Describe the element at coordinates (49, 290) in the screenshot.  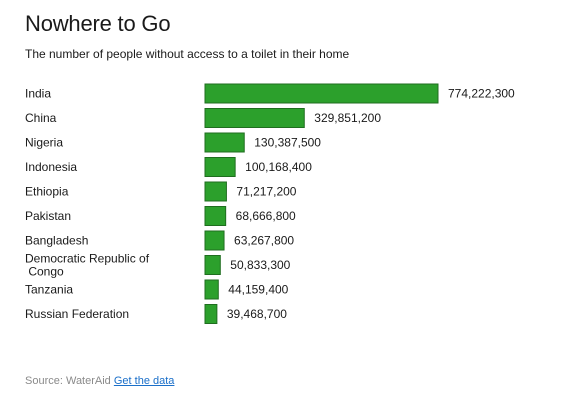
I see `category-label-8: Tanzania` at that location.